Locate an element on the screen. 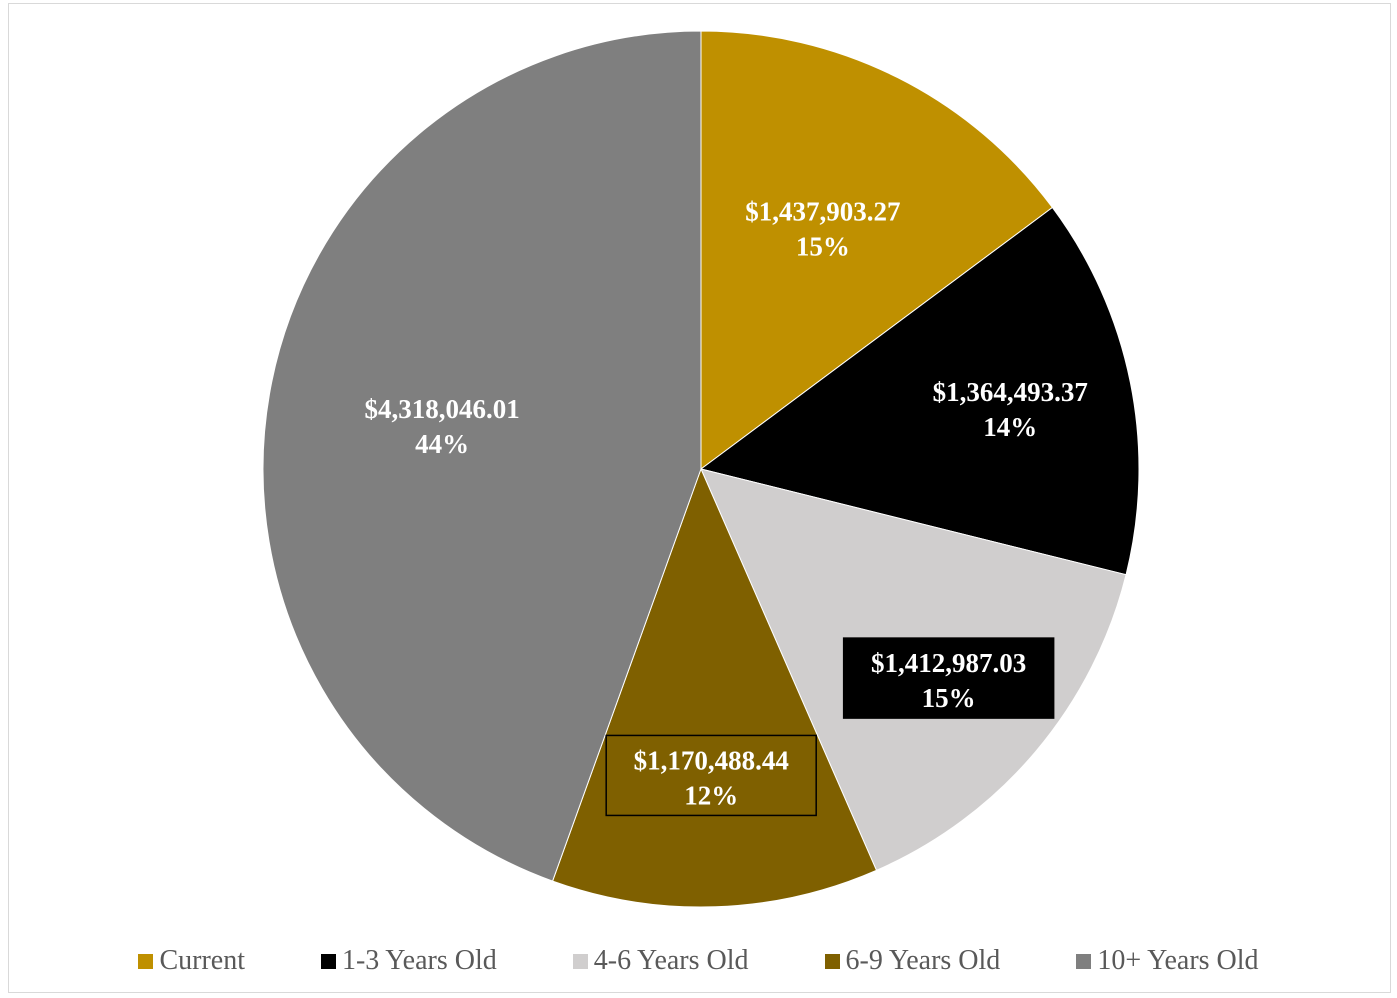 The image size is (1397, 998). slice-label-6-9-years-old: $1,170,488.44 12% is located at coordinates (711, 775).